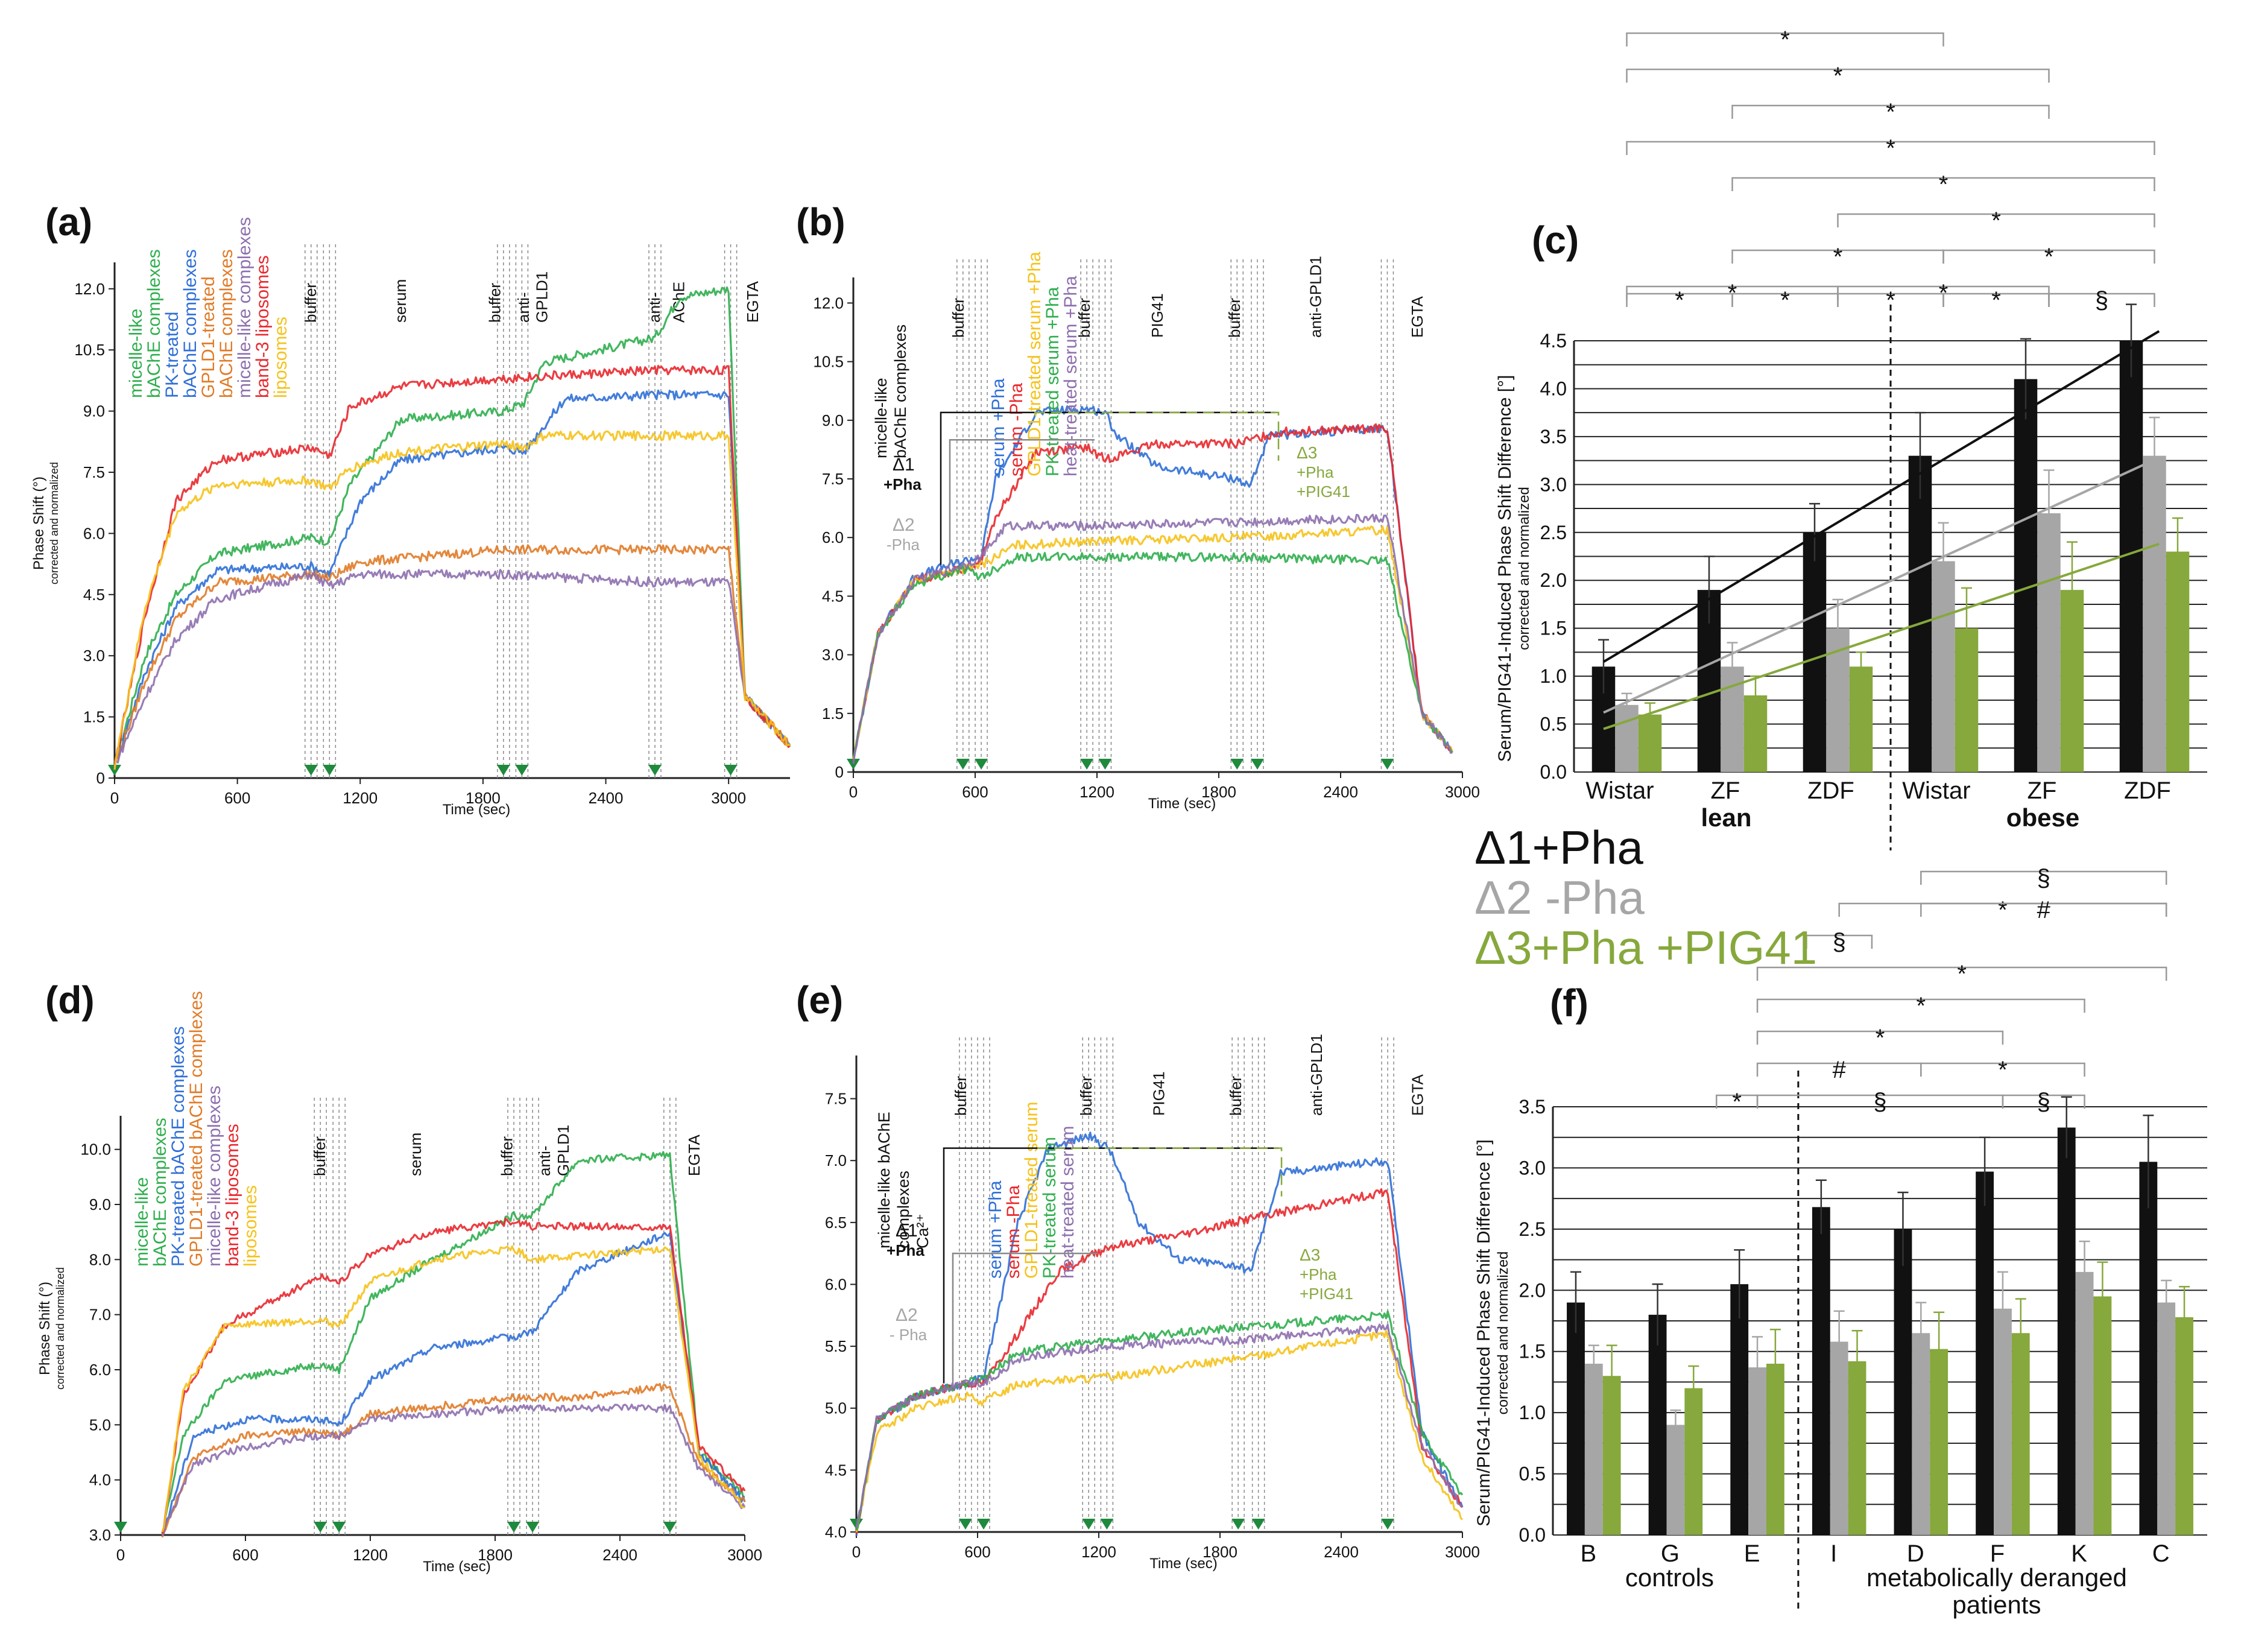 Image resolution: width=2244 pixels, height=1652 pixels. I want to click on category-label: I, so click(1833, 1553).